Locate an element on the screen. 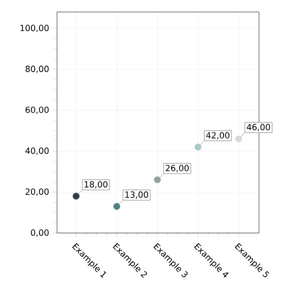 The width and height of the screenshot is (288, 300). data-label: 18,00 is located at coordinates (96, 184).